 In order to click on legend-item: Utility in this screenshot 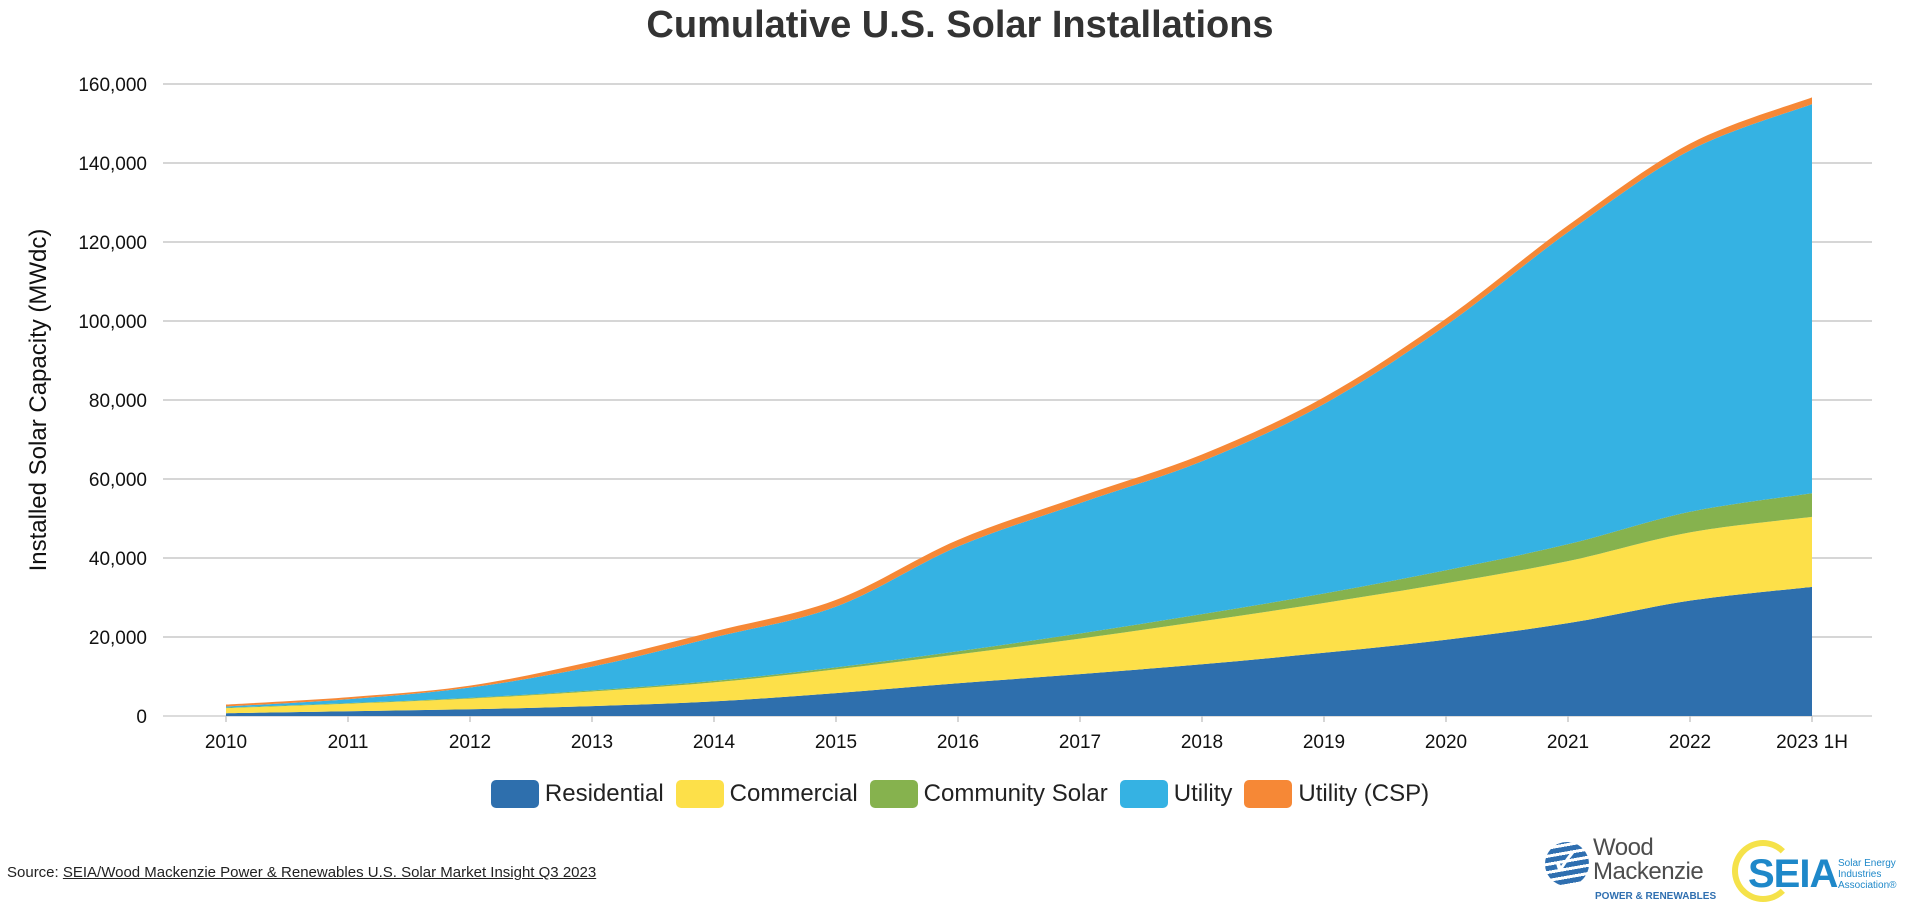, I will do `click(1176, 794)`.